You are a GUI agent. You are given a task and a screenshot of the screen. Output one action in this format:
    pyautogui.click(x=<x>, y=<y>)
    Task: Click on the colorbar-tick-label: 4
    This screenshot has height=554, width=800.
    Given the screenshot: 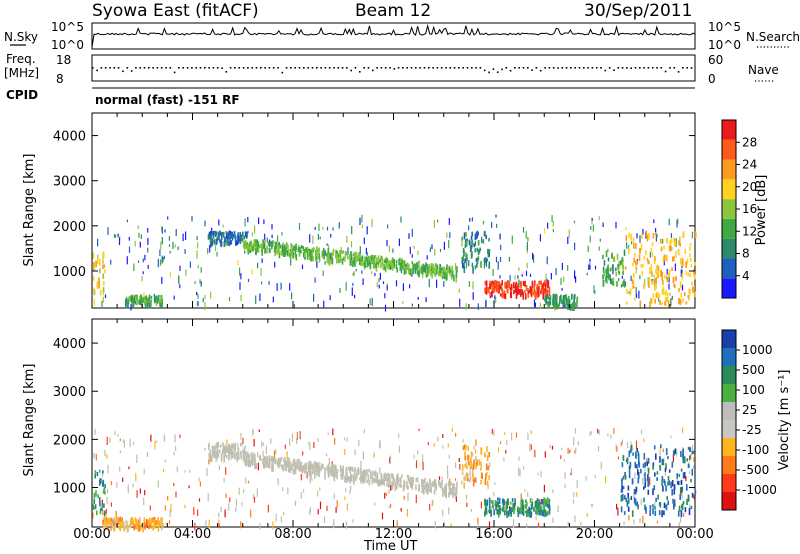 What is the action you would take?
    pyautogui.click(x=746, y=276)
    